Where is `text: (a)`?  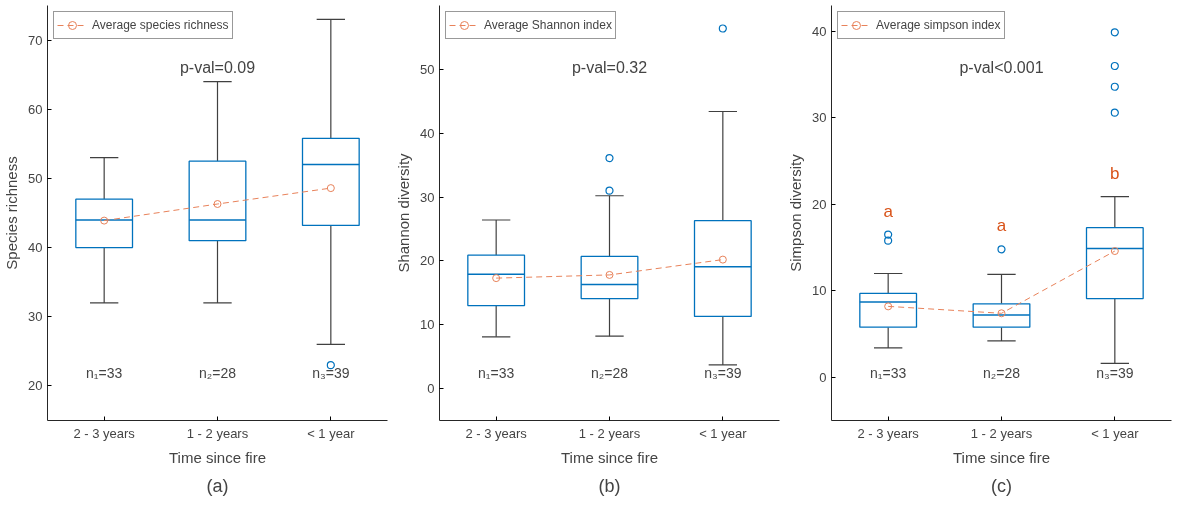 text: (a) is located at coordinates (217, 485).